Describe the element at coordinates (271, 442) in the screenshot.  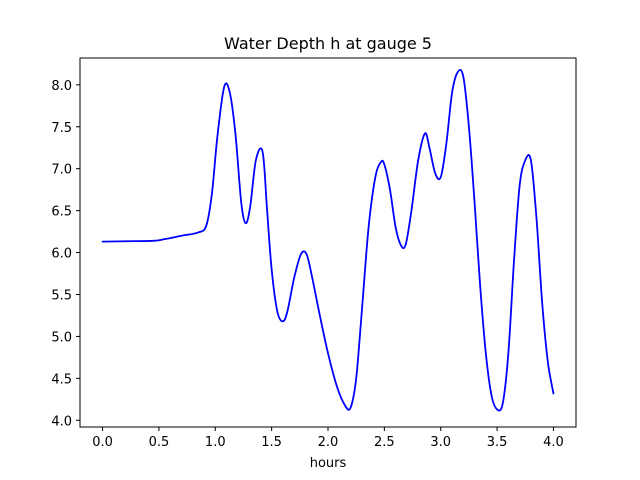
I see `x-tick-label: 1.5` at that location.